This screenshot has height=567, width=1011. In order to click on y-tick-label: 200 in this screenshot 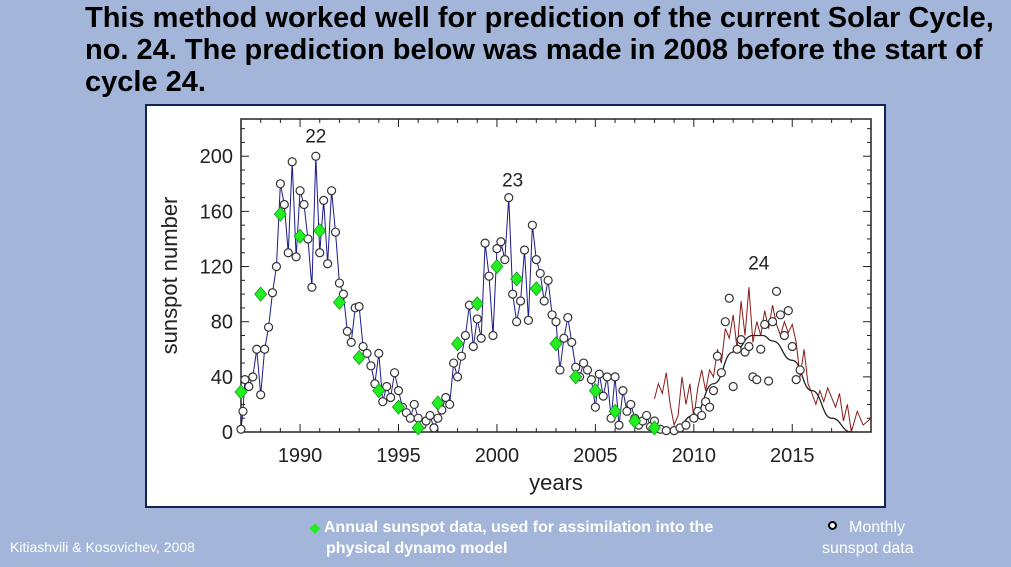, I will do `click(216, 157)`.